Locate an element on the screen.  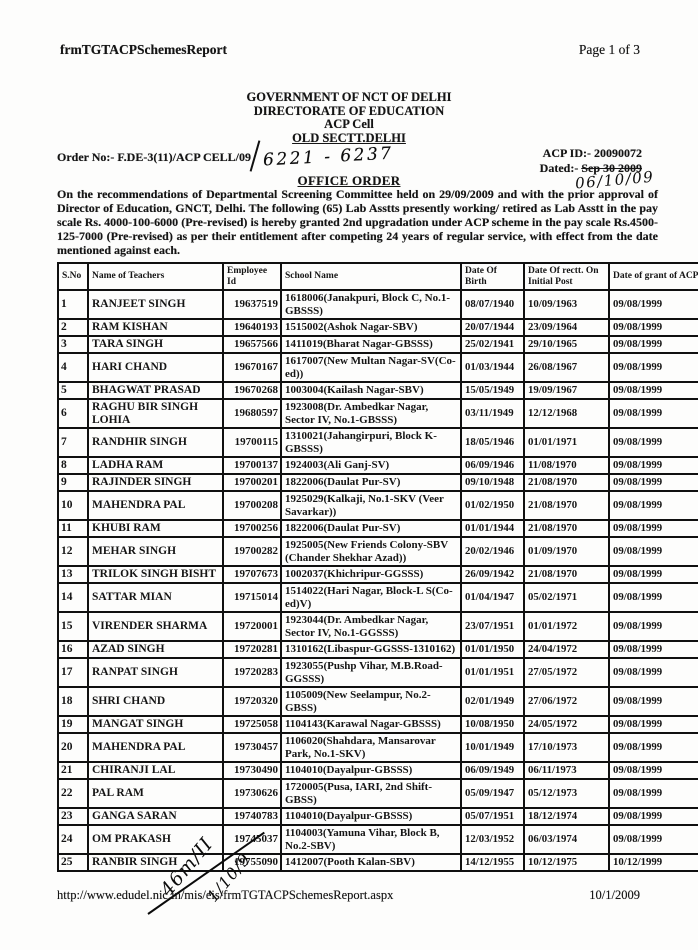
cell-teacher-name: MAHENDRA PAL is located at coordinates (155, 747).